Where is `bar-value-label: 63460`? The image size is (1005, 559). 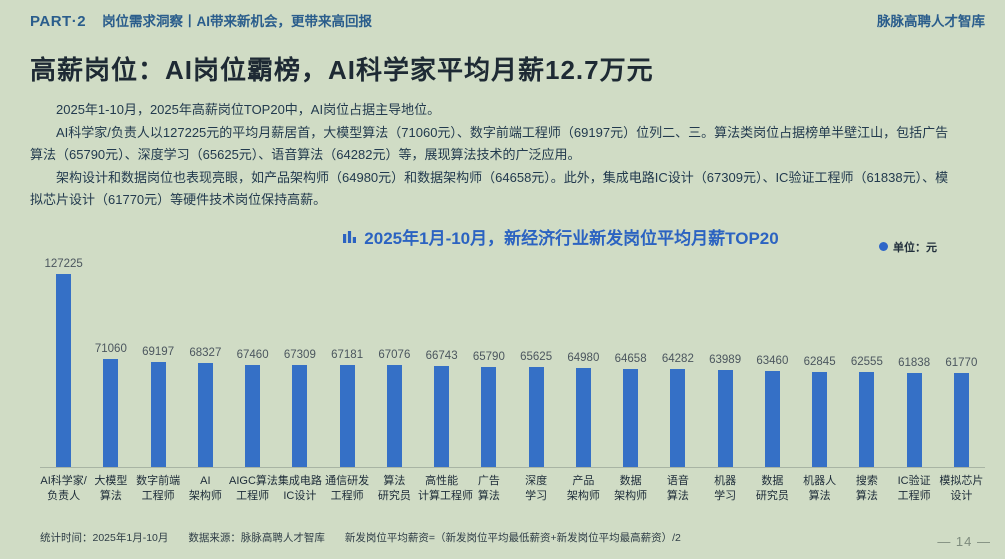
bar-value-label: 63460 is located at coordinates (772, 360).